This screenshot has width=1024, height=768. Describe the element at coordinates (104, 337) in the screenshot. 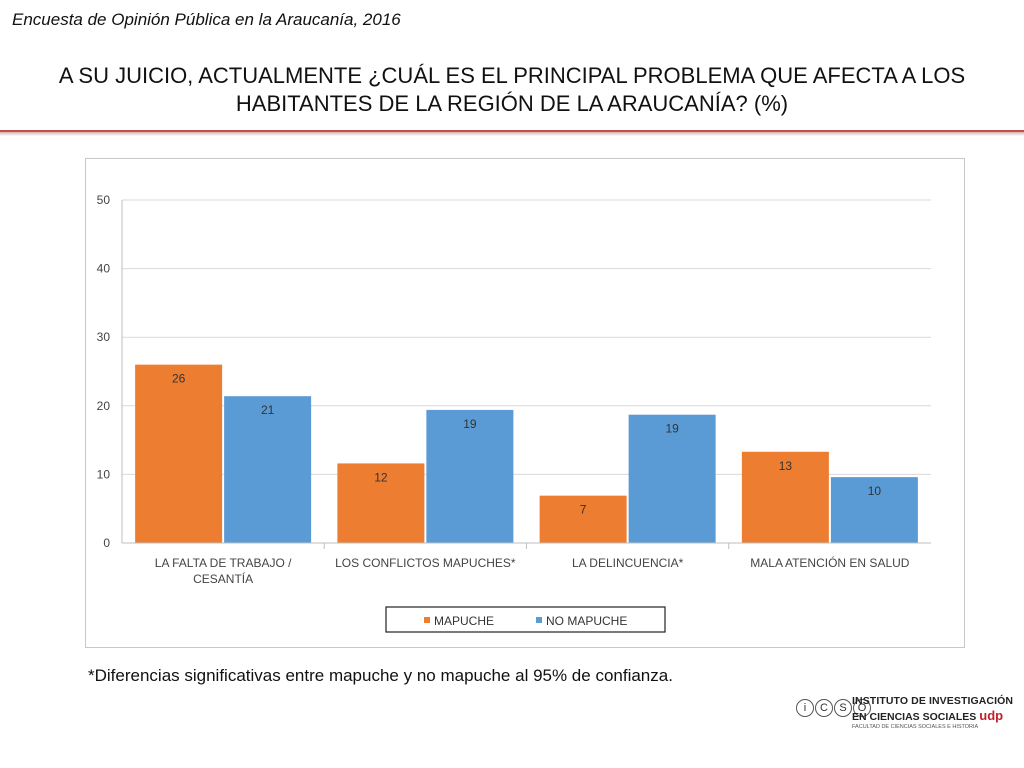

I see `y-tick-label: 30` at that location.